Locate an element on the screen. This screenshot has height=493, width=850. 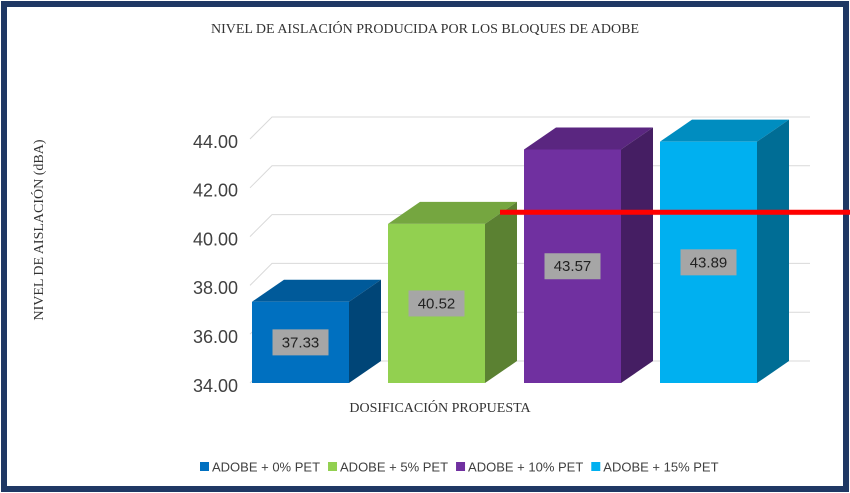
value-label: 43.57 is located at coordinates (573, 266).